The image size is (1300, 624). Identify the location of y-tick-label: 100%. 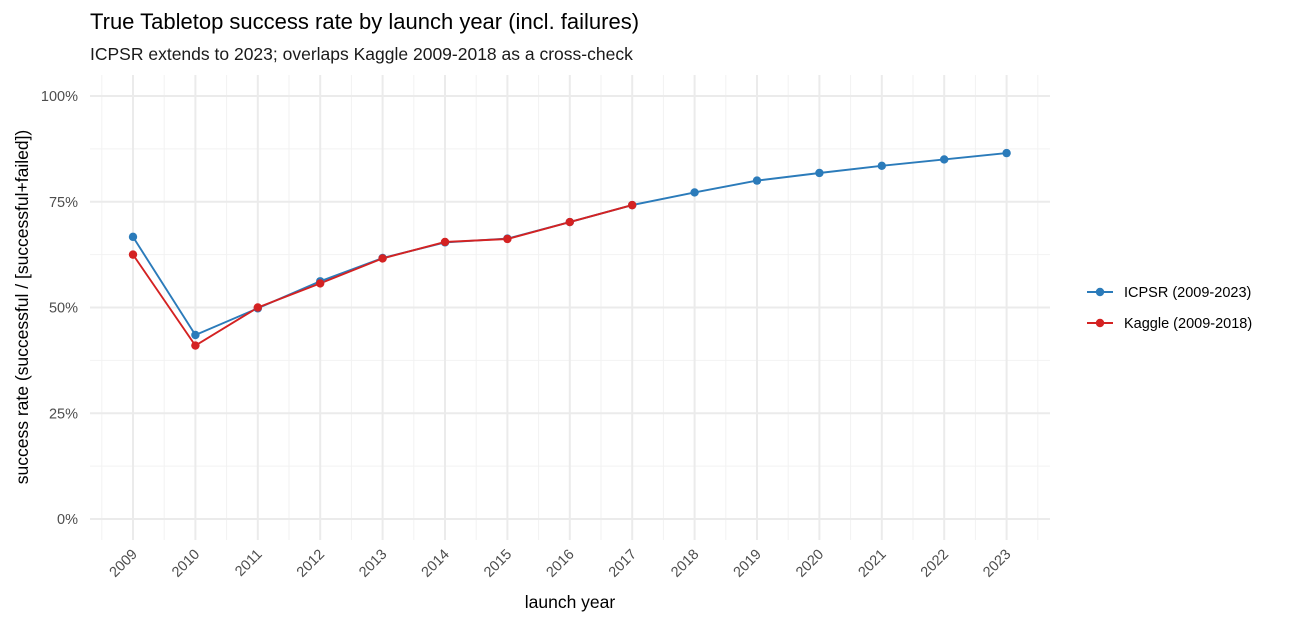
(59, 97).